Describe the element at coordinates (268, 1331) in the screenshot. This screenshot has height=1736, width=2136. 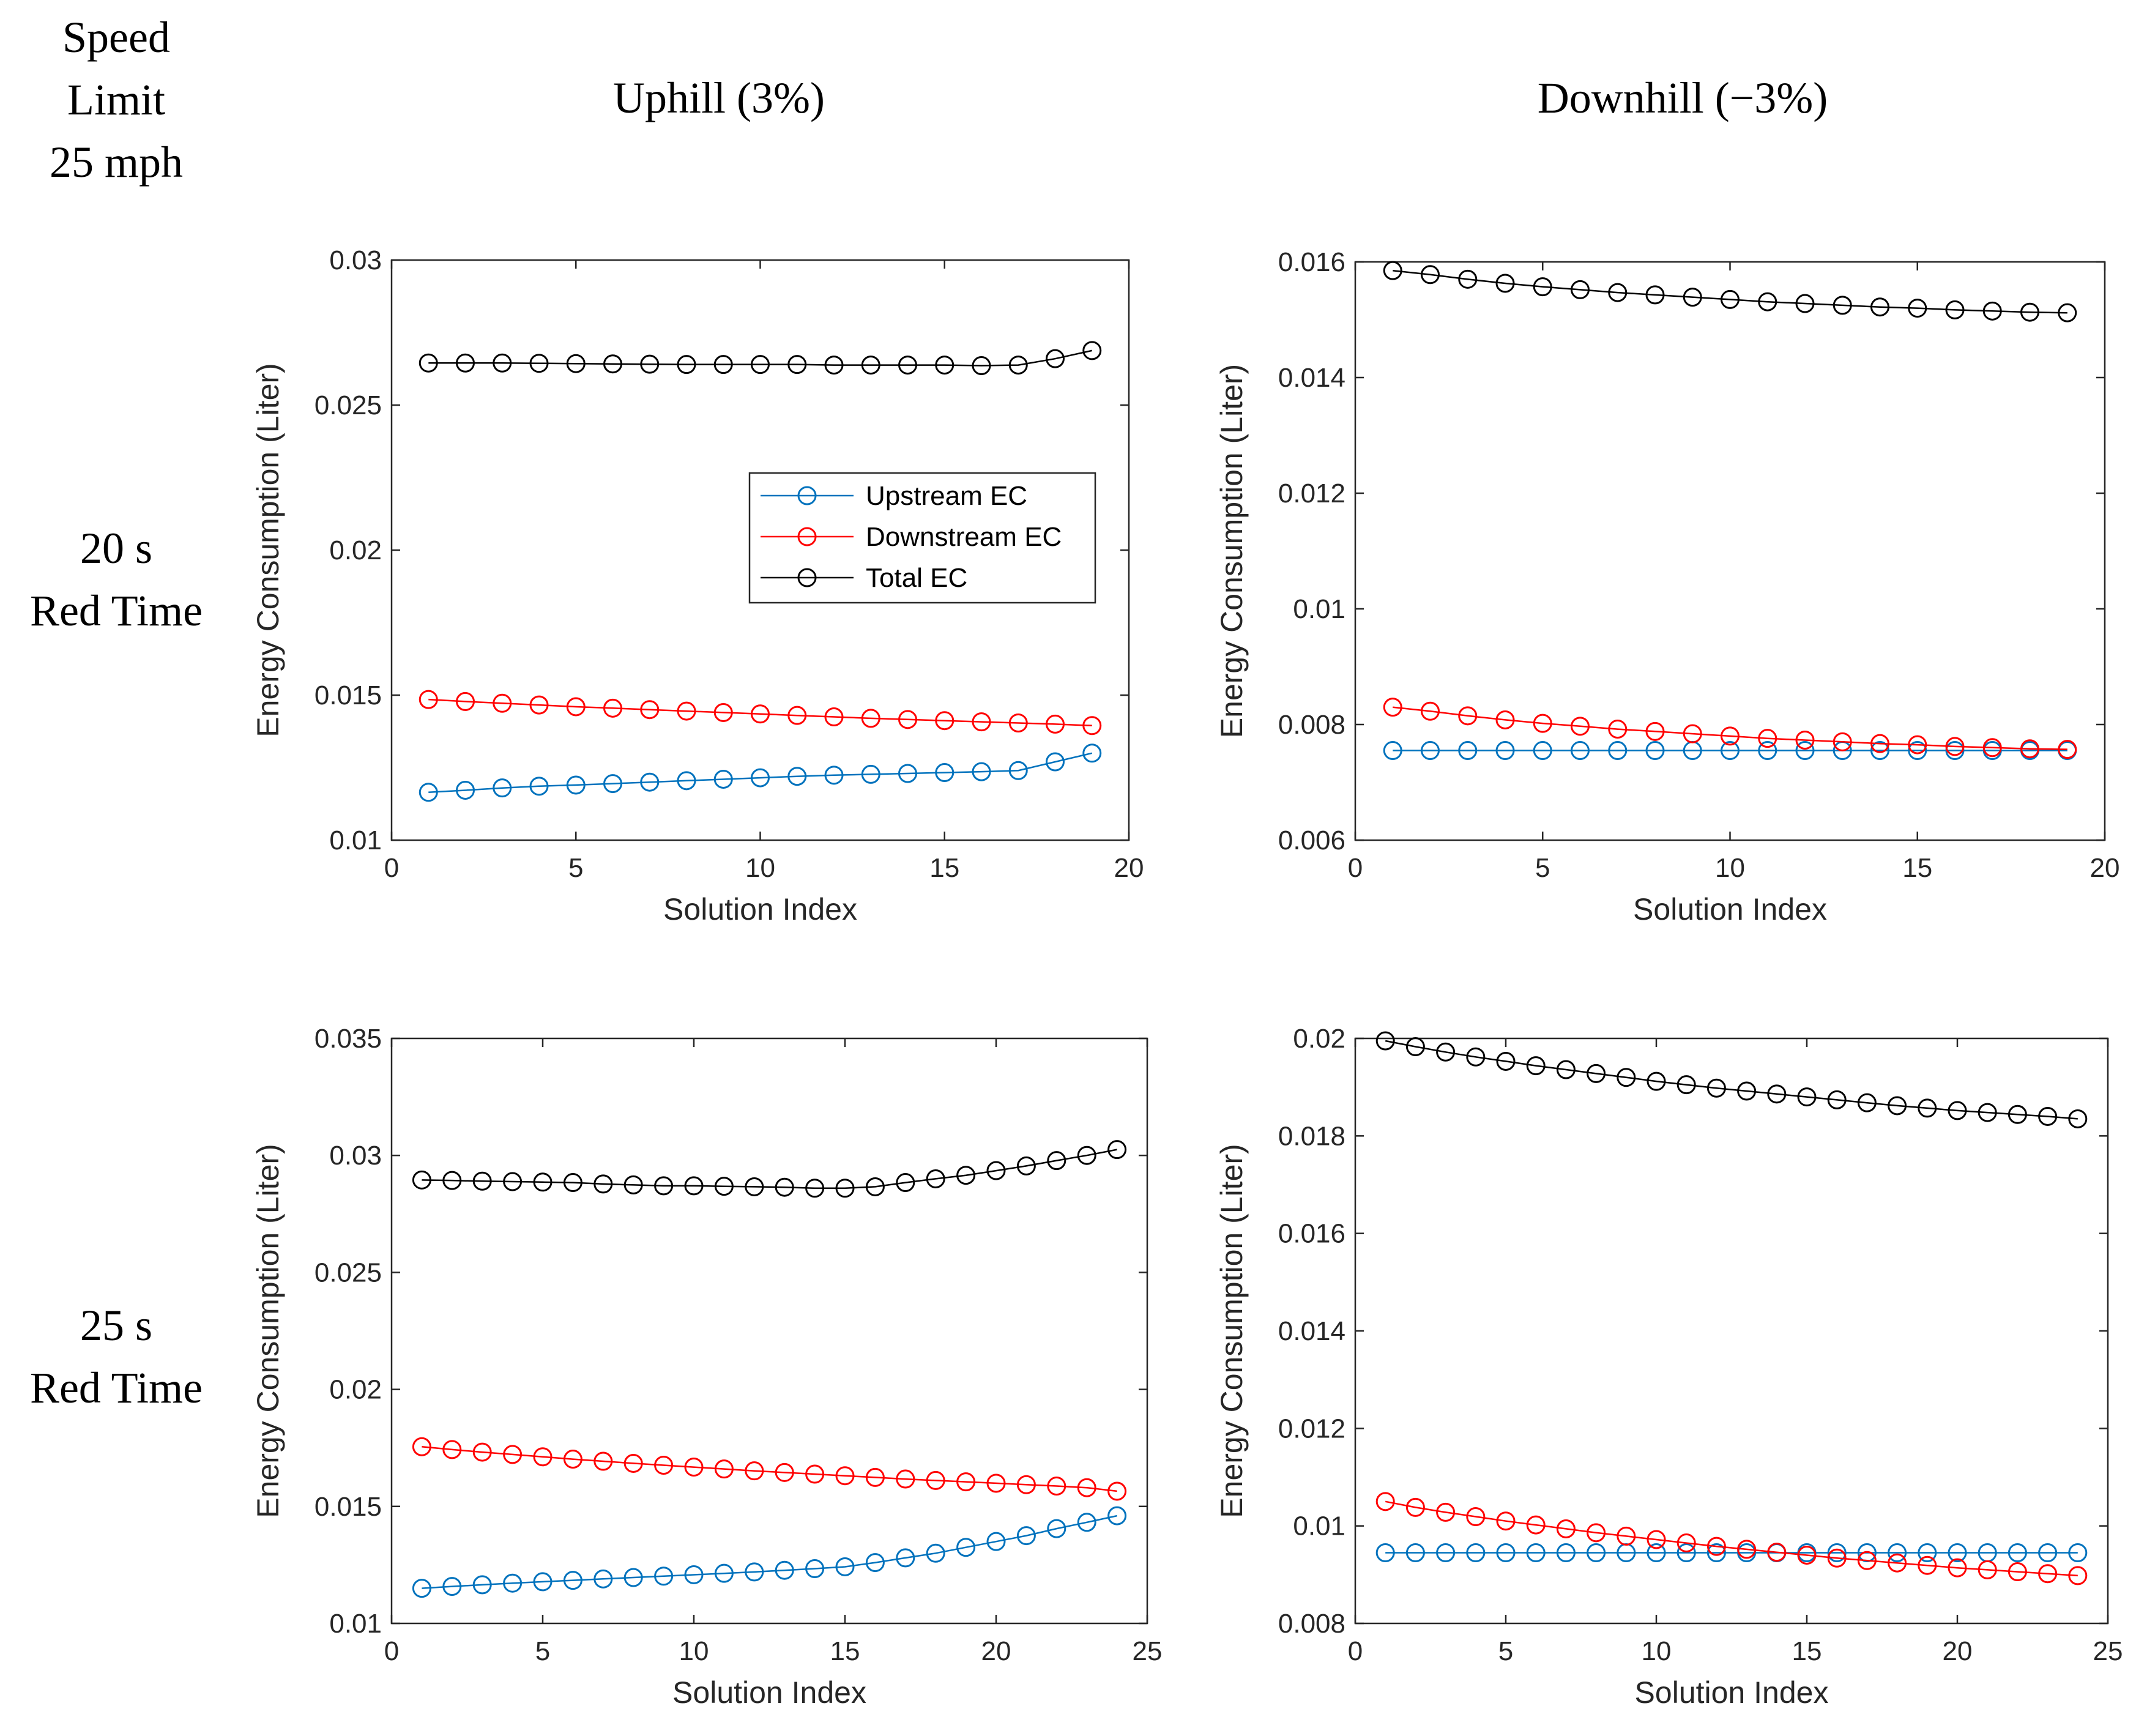
I see `y-axis-label: Energy Consumption (Liter)` at that location.